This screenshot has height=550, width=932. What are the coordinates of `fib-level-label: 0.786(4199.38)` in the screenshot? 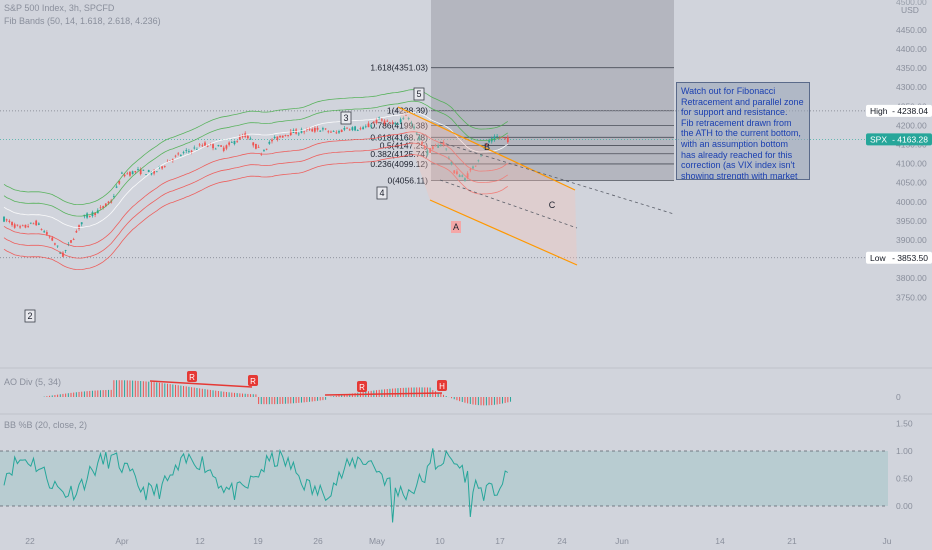 It's located at (399, 126).